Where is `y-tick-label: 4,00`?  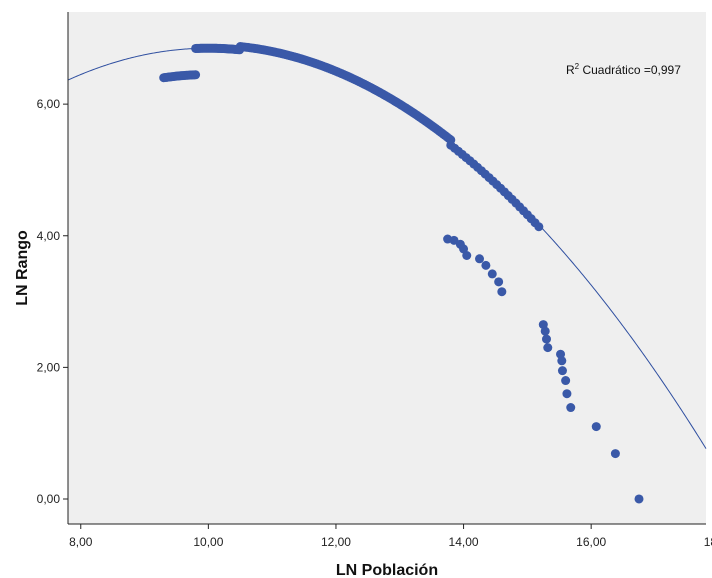 y-tick-label: 4,00 is located at coordinates (49, 236).